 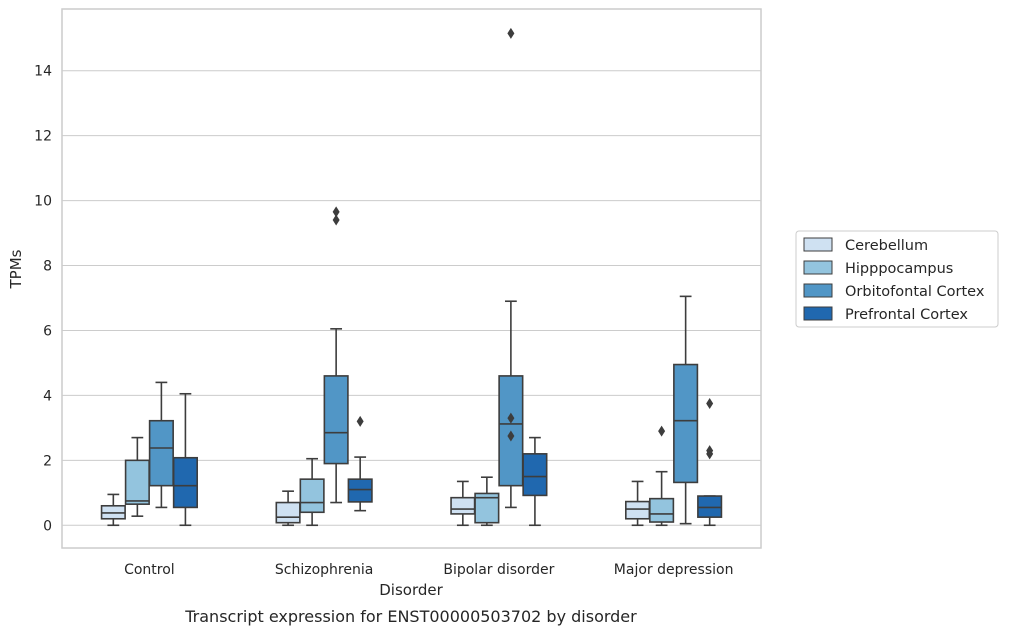 What do you see at coordinates (915, 292) in the screenshot?
I see `legend-entry-label: Orbitofontal Cortex` at bounding box center [915, 292].